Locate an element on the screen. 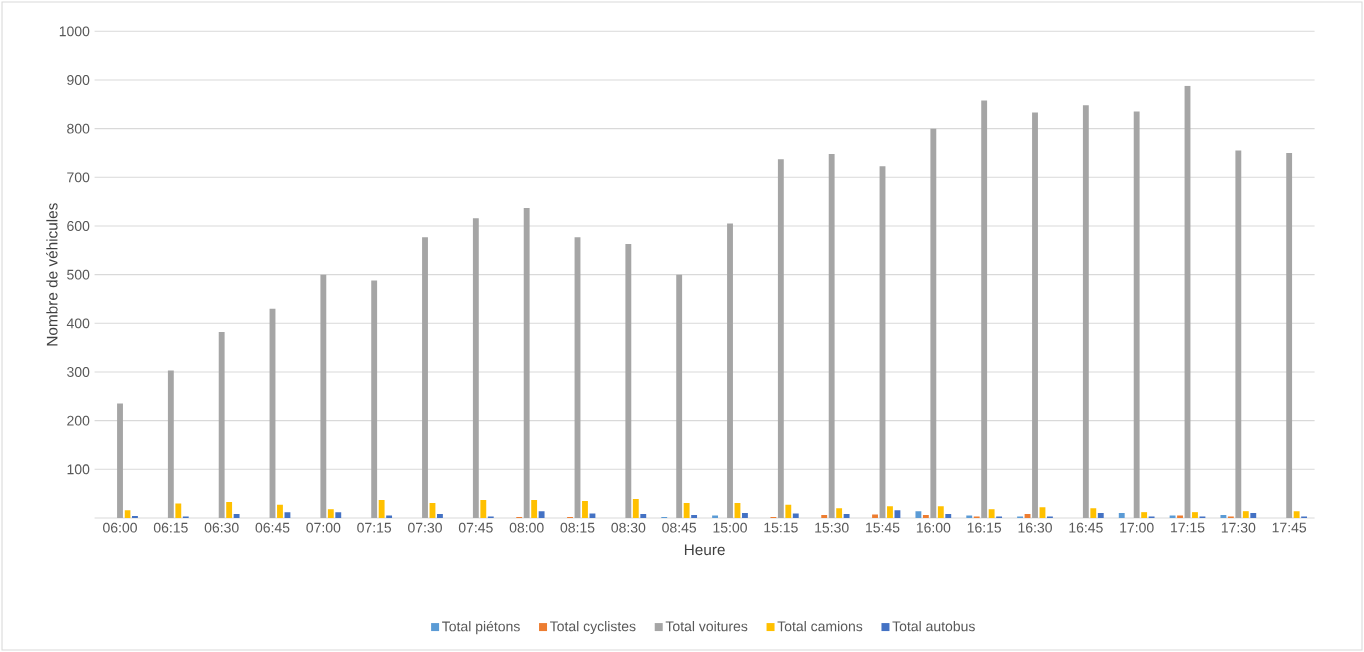 Image resolution: width=1364 pixels, height=652 pixels. y-tick-label: 200 is located at coordinates (78, 420).